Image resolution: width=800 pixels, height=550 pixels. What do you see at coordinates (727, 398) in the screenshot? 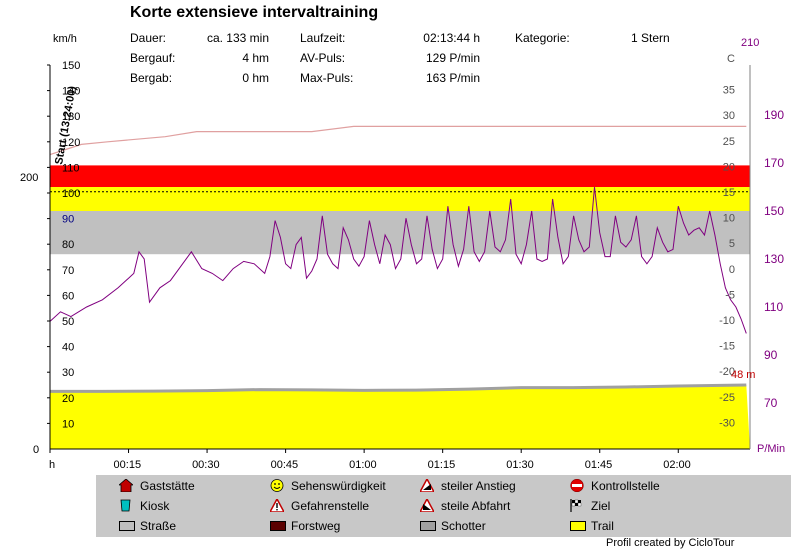
I see `temp-tick-label-12: -25` at bounding box center [727, 398].